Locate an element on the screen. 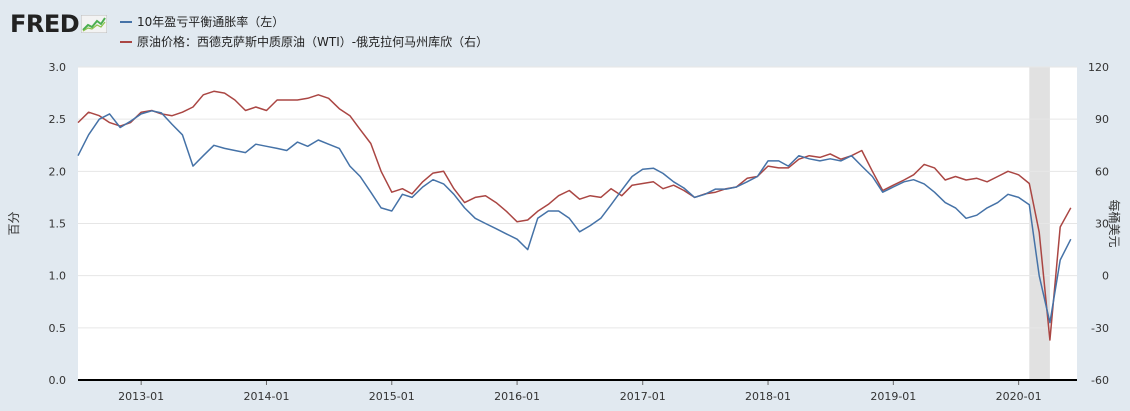  ytick-left-label: 3.0 is located at coordinates (58, 67).